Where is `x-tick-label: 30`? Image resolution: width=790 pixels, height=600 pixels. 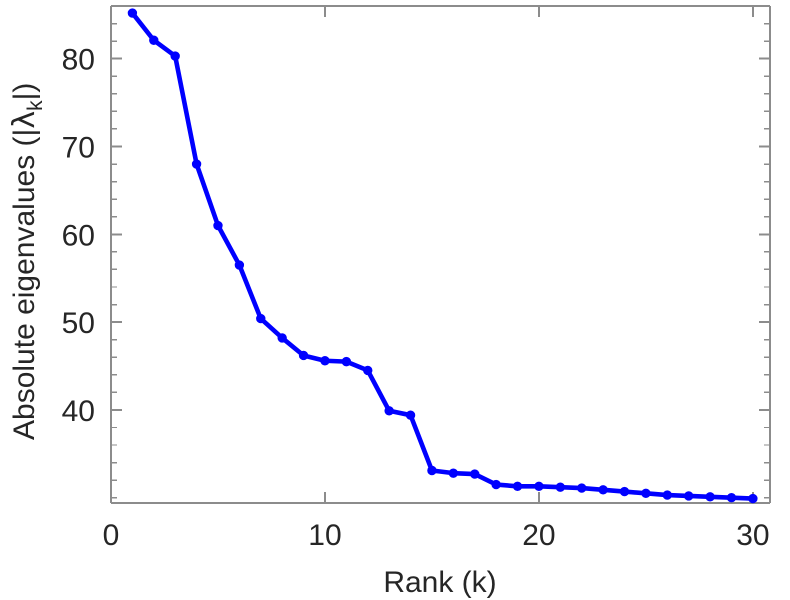
x-tick-label: 30 is located at coordinates (752, 535).